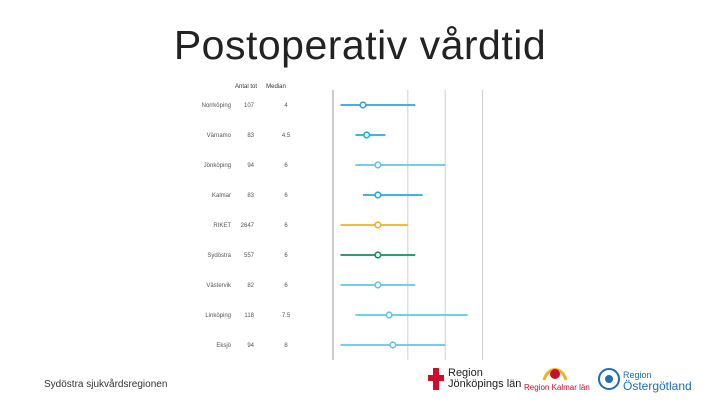  I want to click on row-count: 2647, so click(248, 226).